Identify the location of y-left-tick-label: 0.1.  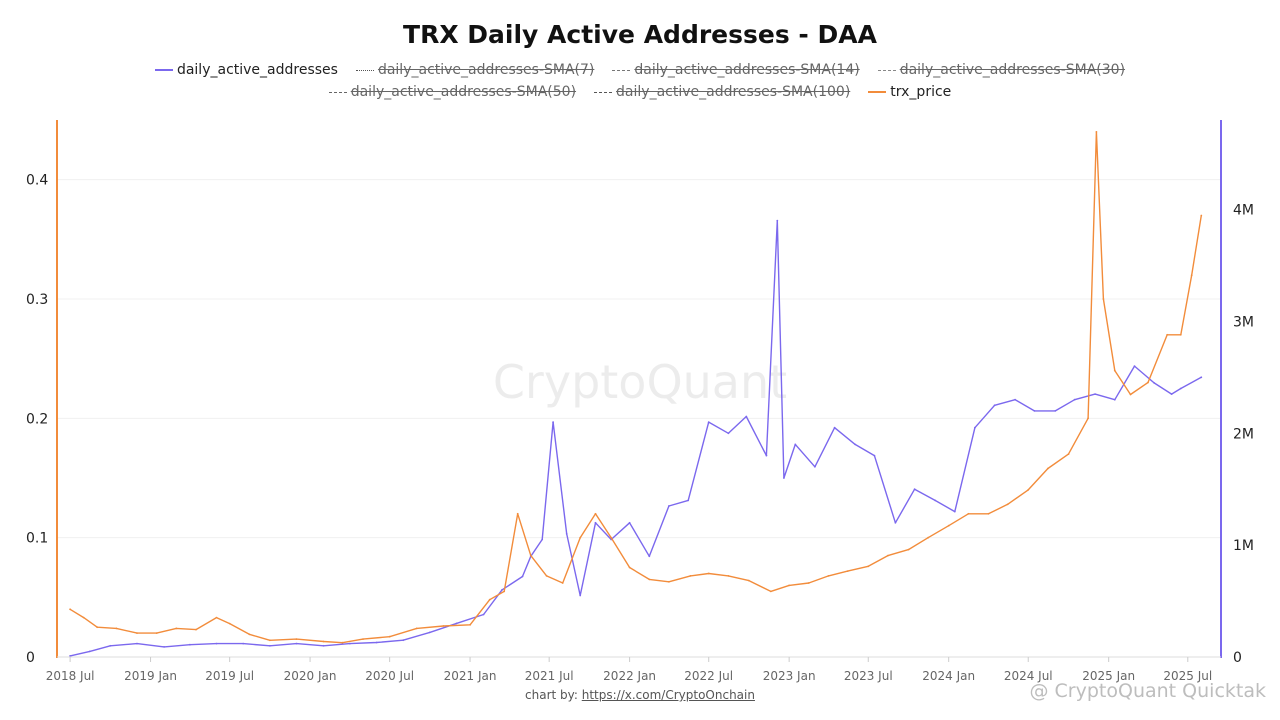
(37, 539).